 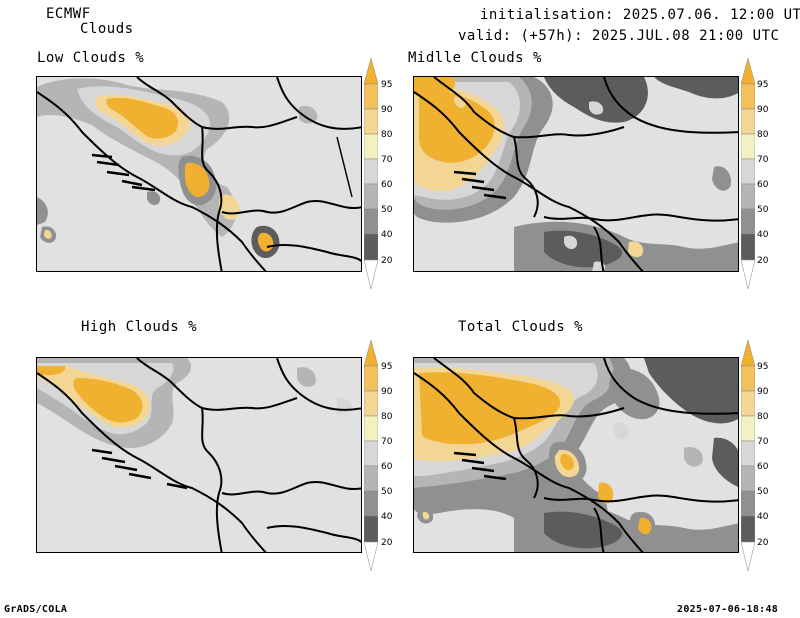 I want to click on cb-high-label-80: 80, so click(x=387, y=417).